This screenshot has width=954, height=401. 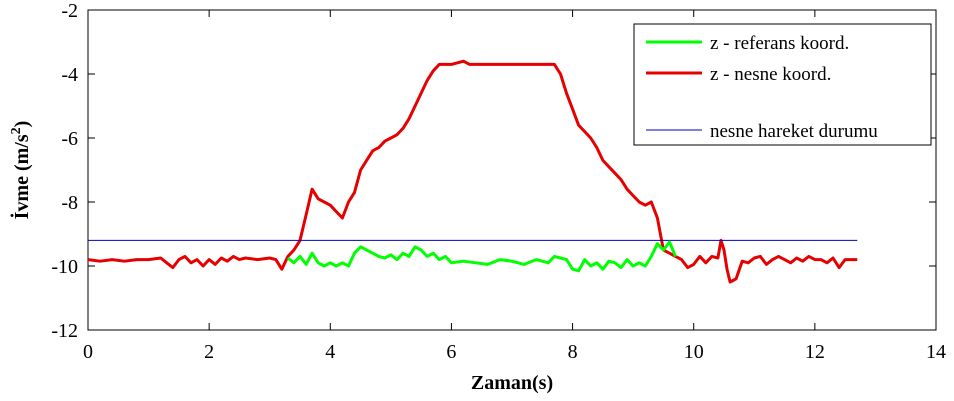 I want to click on y-tick-label: -6, so click(x=69, y=139).